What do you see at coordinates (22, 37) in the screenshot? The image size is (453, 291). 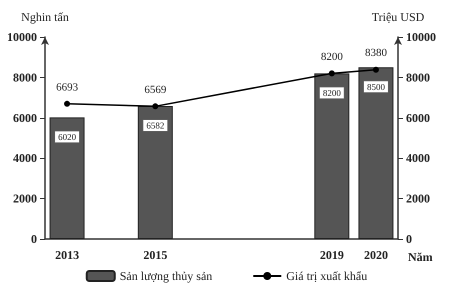 I see `y-tick-label: 10000` at bounding box center [22, 37].